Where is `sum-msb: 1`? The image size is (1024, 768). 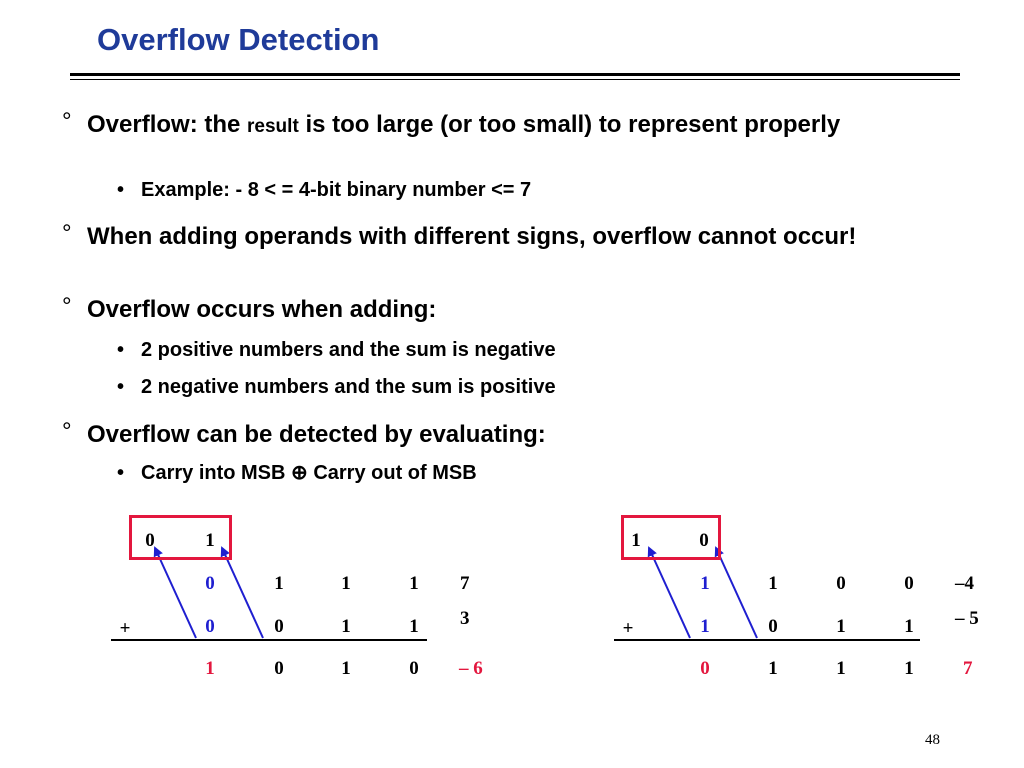
sum-msb: 1 is located at coordinates (210, 668).